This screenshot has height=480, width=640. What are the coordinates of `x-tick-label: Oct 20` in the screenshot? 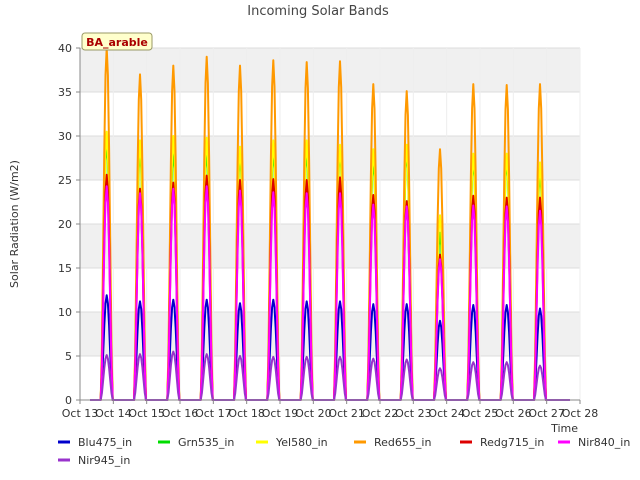 It's located at (313, 413).